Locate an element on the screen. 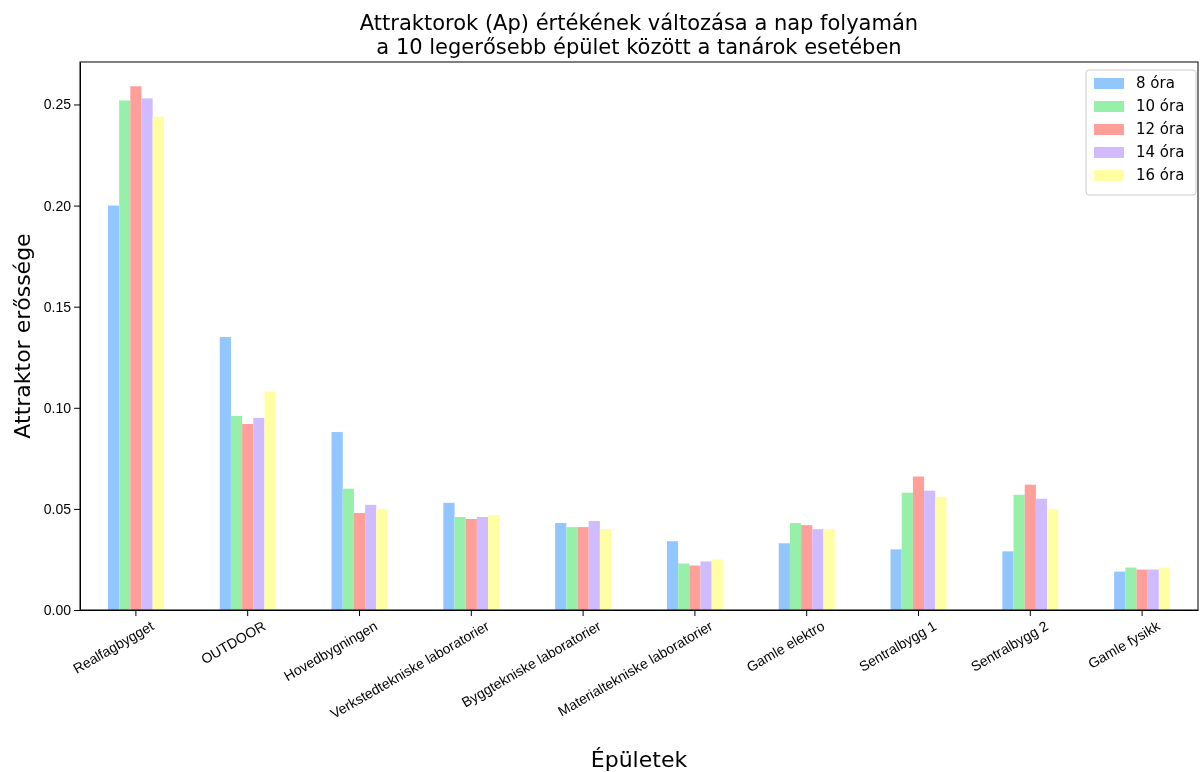 This screenshot has width=1204, height=772. chart-title: Attraktorok (Ap) értékének változása a nap folyamán a 10 legerősebb épület között a tanárok esetében is located at coordinates (639, 35).